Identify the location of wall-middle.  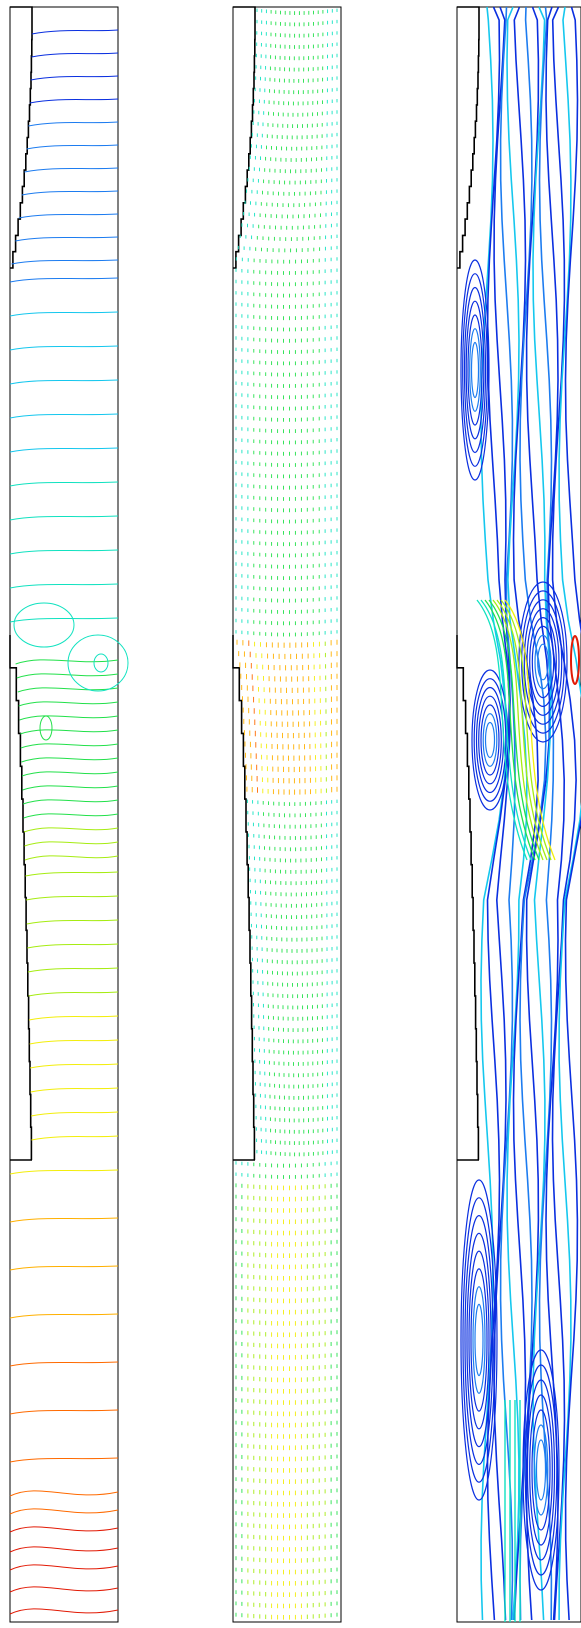
(468, 898).